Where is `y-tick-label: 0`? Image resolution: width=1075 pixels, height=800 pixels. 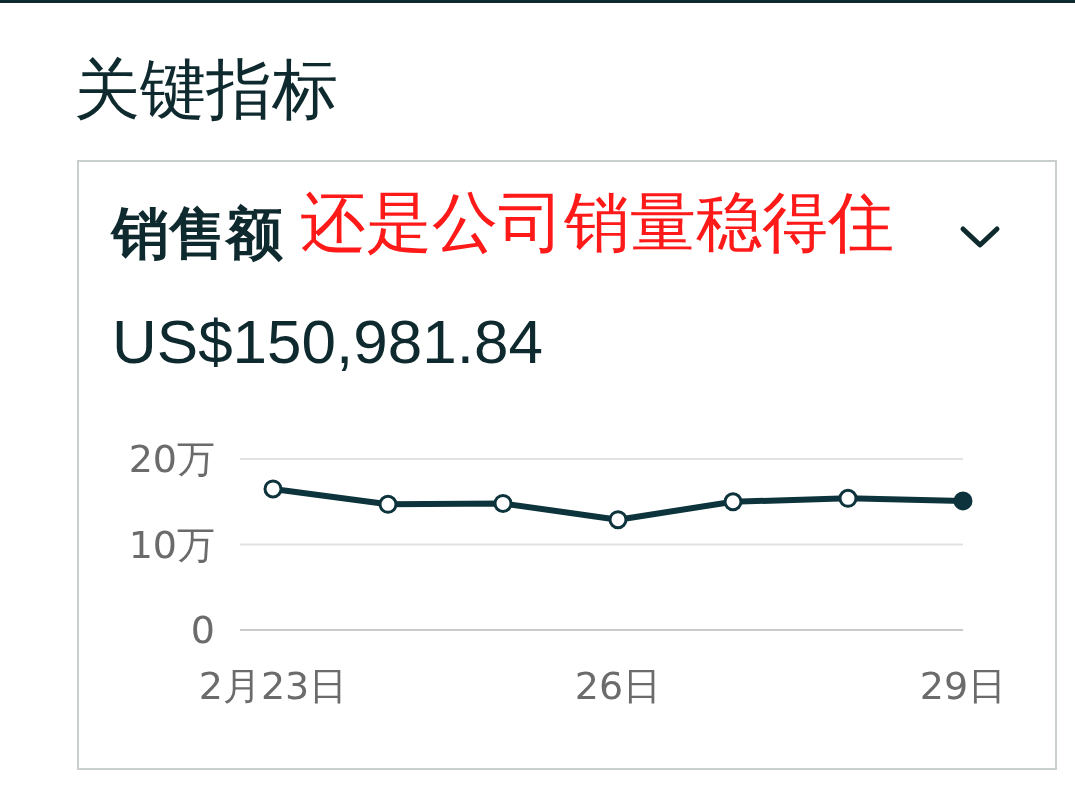
y-tick-label: 0 is located at coordinates (202, 630).